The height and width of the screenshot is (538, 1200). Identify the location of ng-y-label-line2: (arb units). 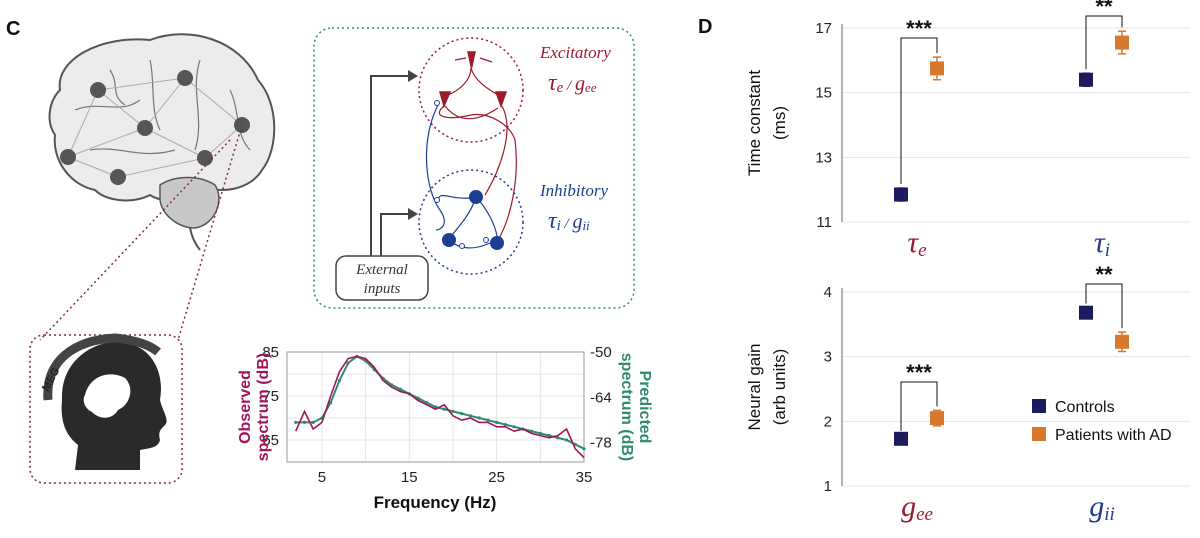
(779, 387).